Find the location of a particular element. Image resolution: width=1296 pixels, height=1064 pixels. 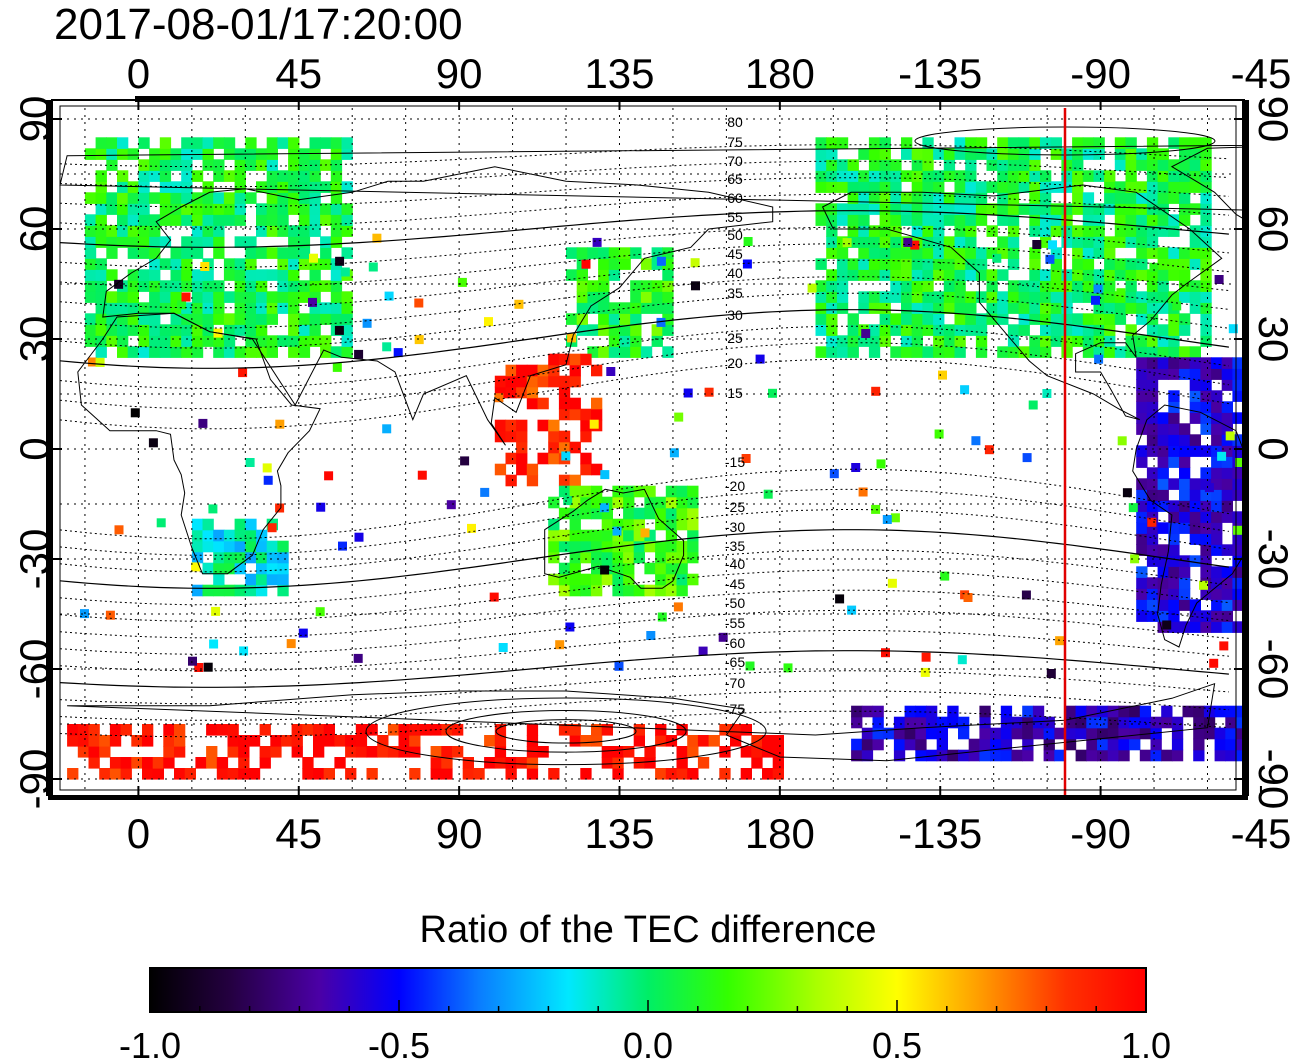

colorbar-tick-label: 0.0 is located at coordinates (648, 1044).